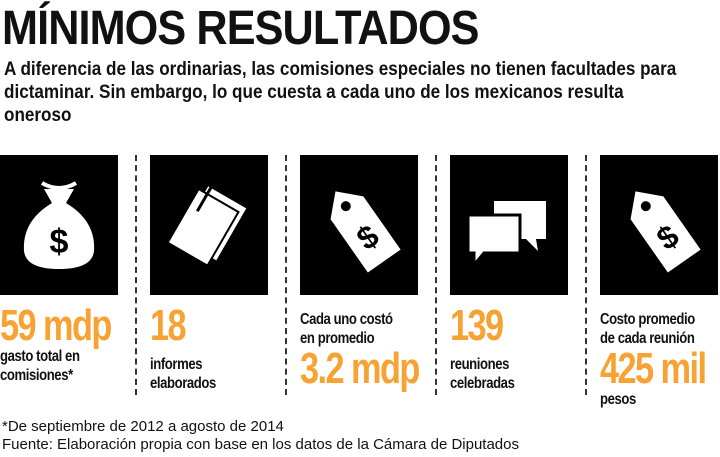 Image resolution: width=720 pixels, height=457 pixels. I want to click on stat-label: reuniones, so click(480, 364).